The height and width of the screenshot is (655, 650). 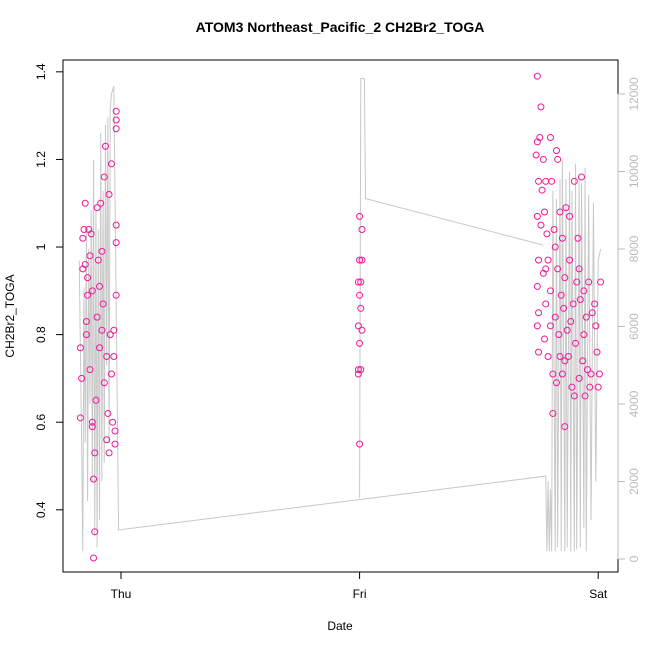 What do you see at coordinates (340, 27) in the screenshot?
I see `chart-title: ATOM3 Northeast_Pacific_2 CH2Br2_TOGA` at bounding box center [340, 27].